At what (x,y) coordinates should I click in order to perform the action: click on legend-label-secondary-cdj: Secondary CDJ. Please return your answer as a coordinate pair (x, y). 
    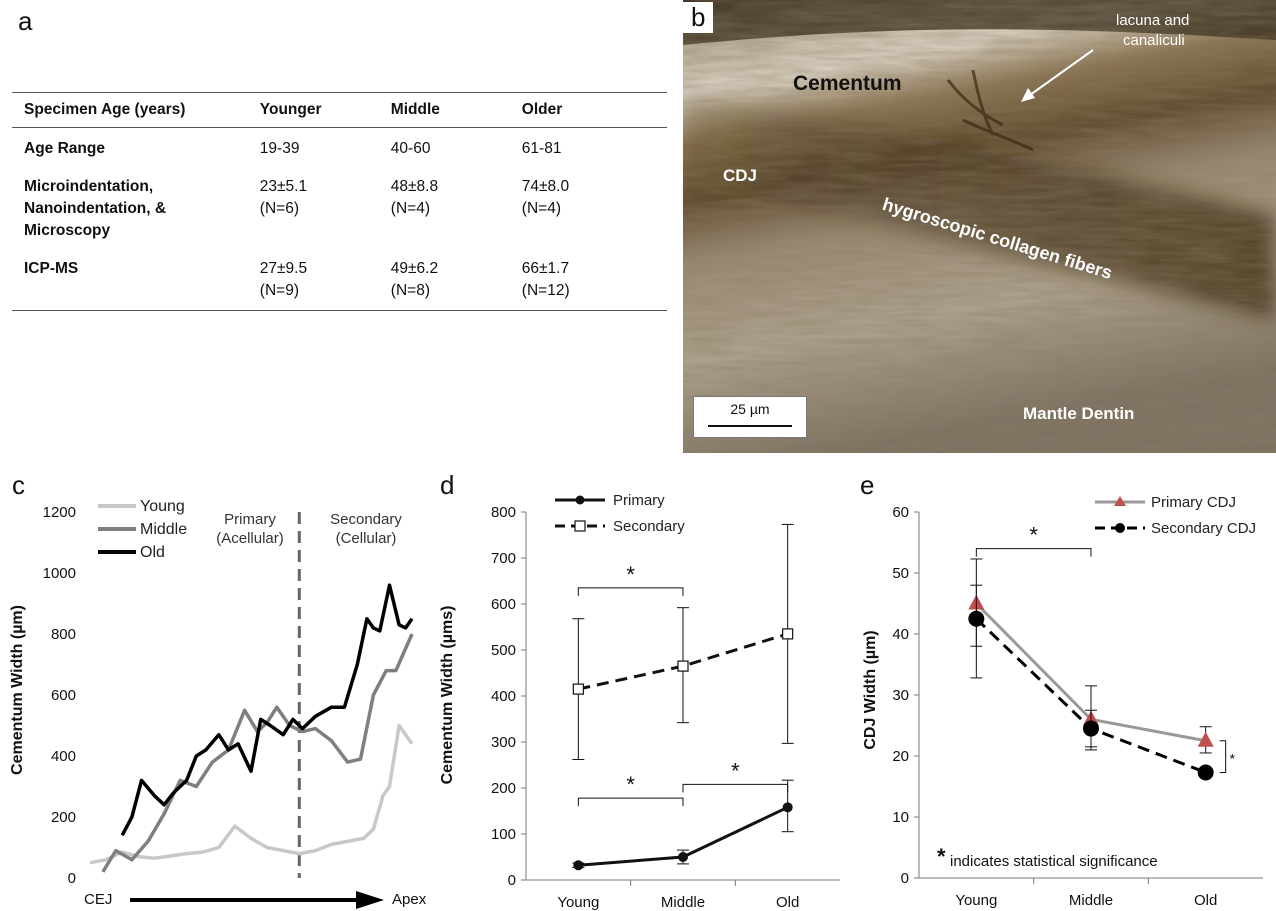
    Looking at the image, I should click on (1203, 528).